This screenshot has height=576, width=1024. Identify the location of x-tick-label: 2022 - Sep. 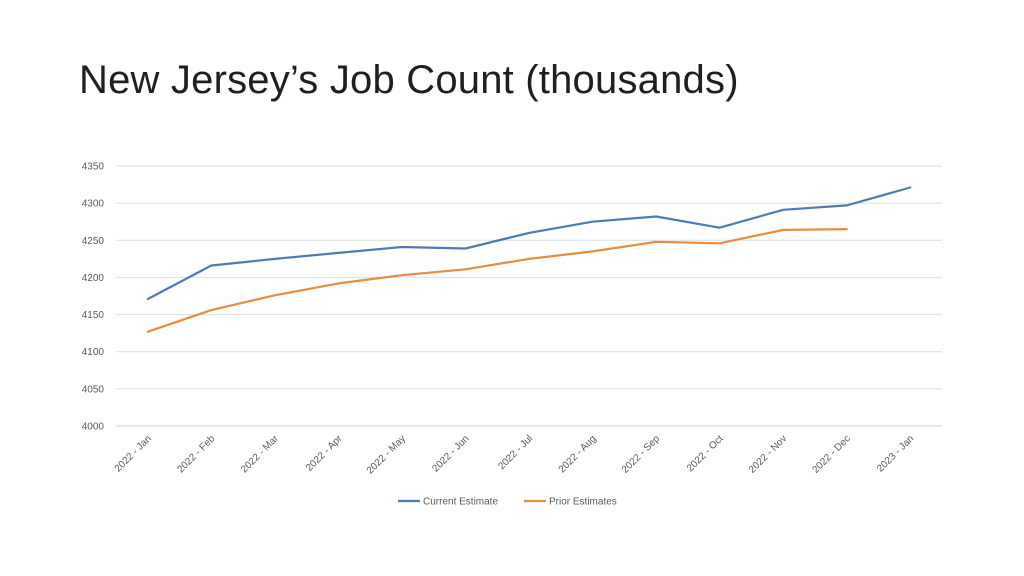
(641, 454).